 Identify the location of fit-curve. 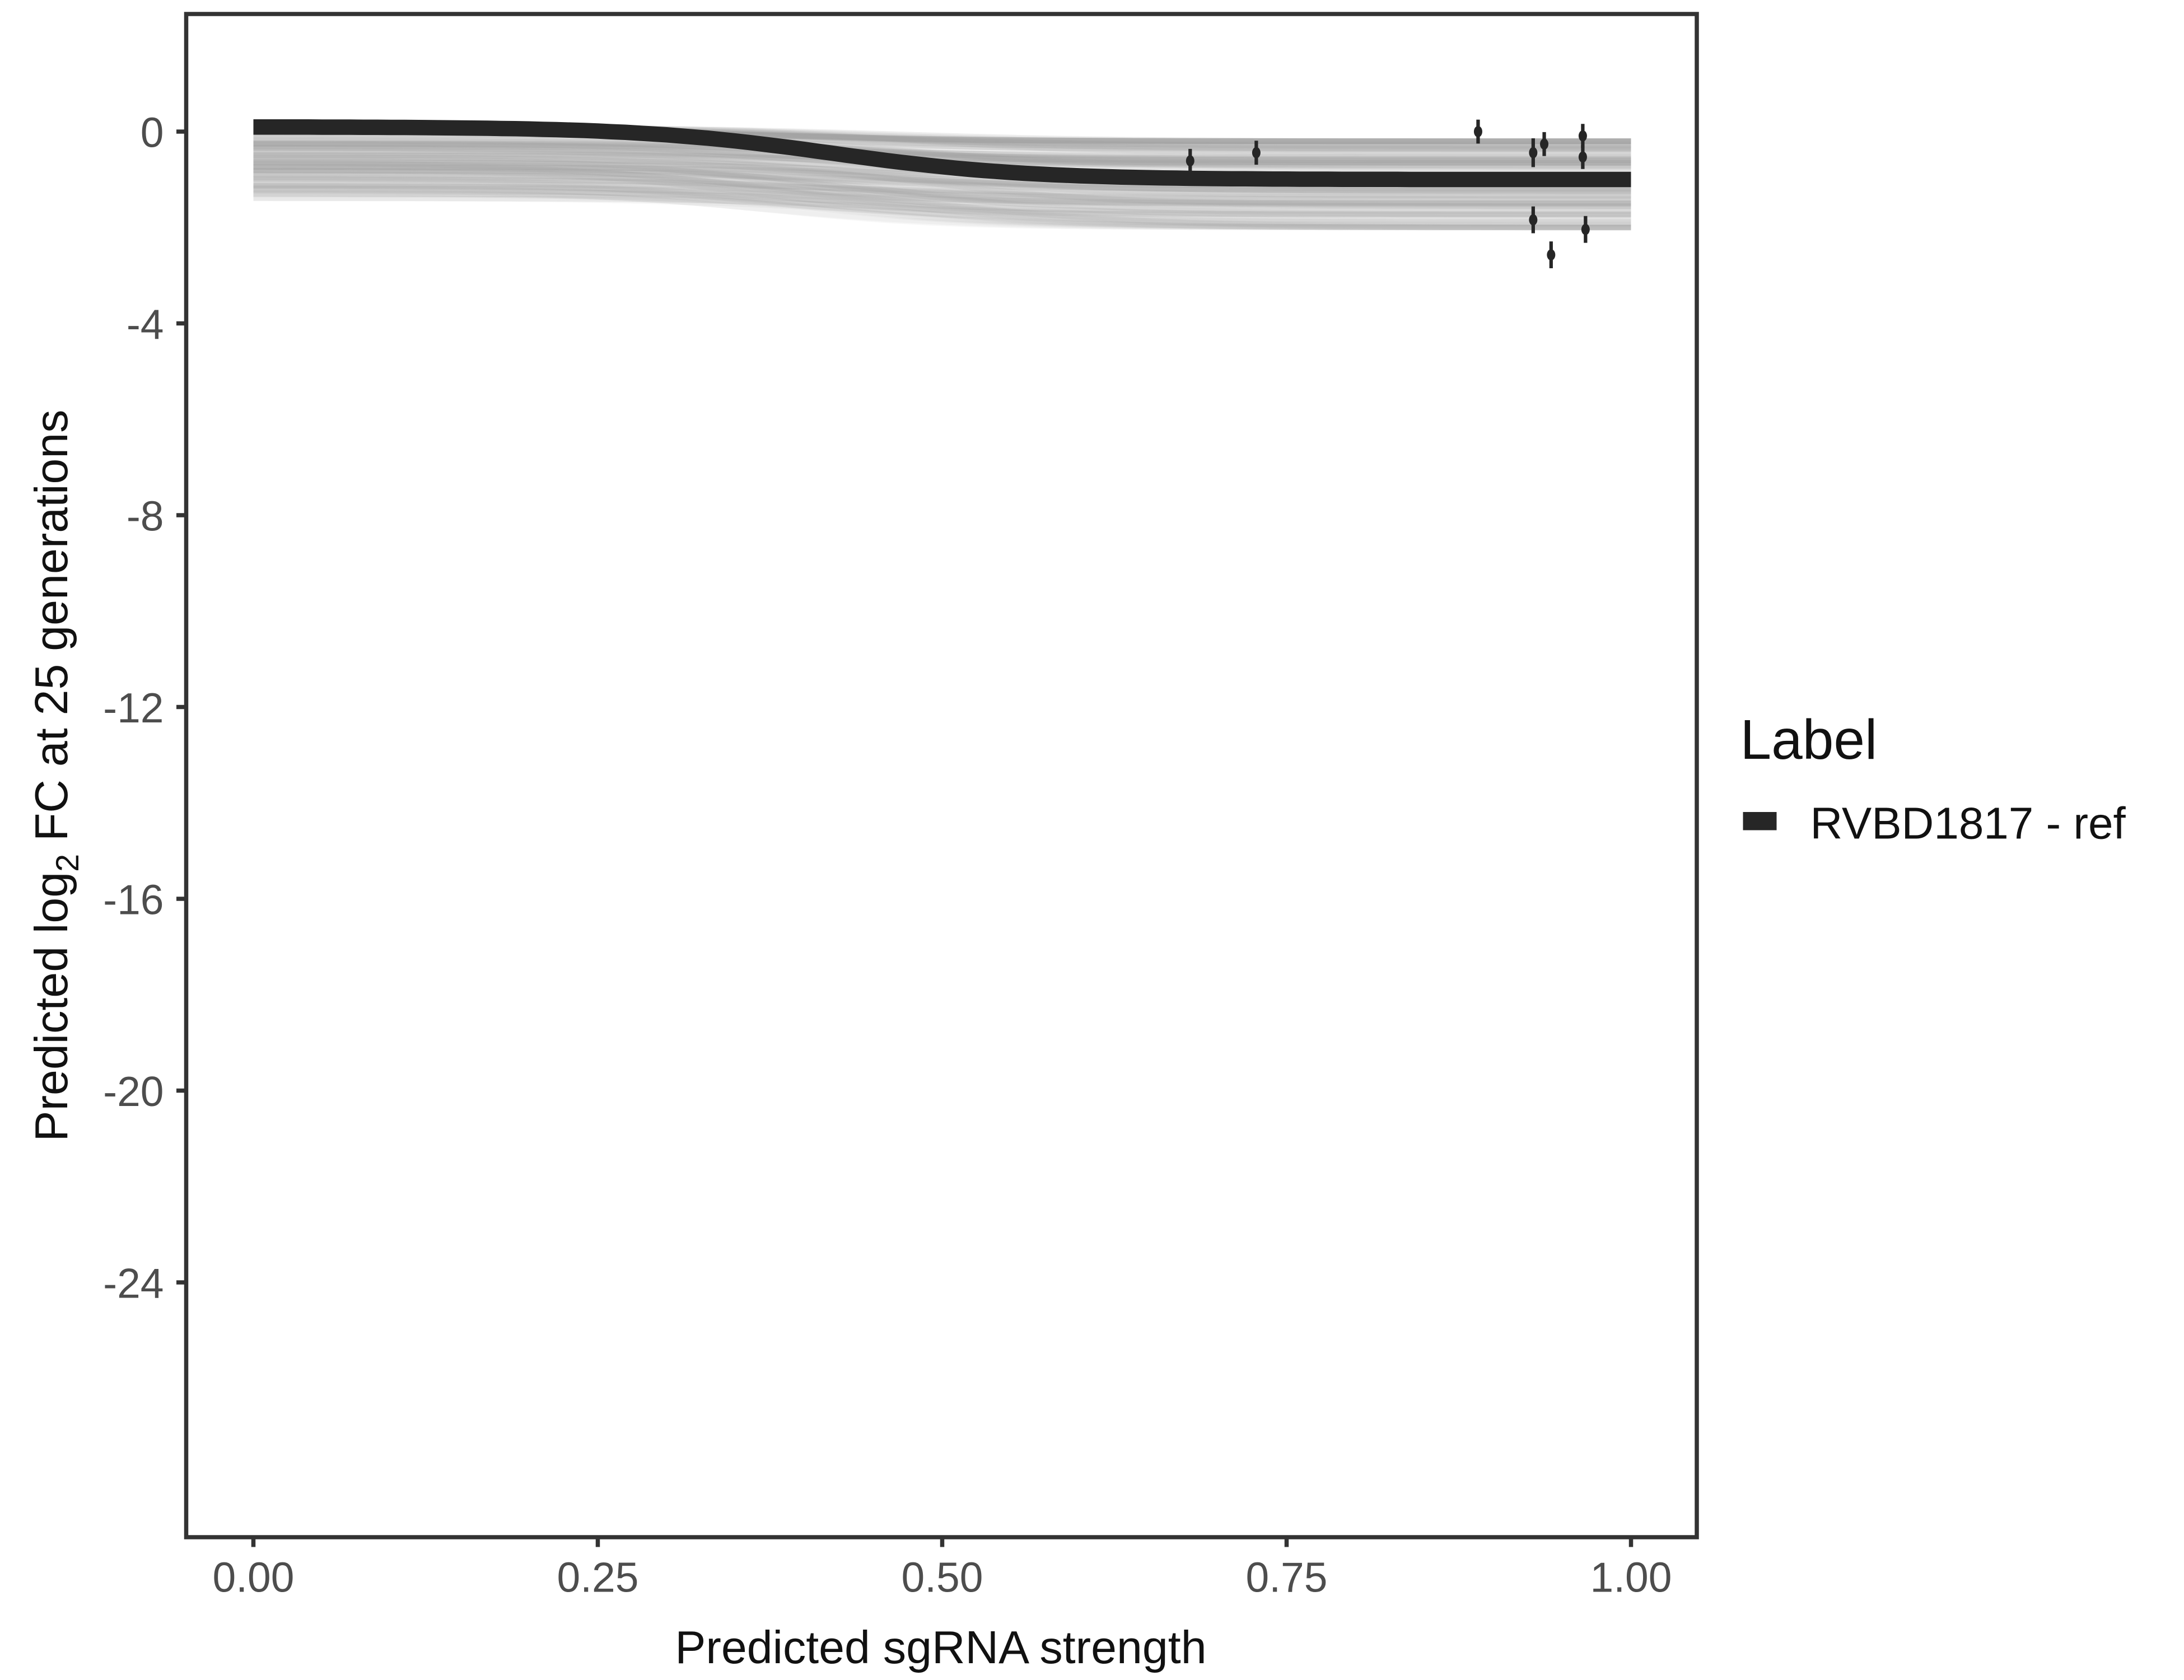
(942, 154).